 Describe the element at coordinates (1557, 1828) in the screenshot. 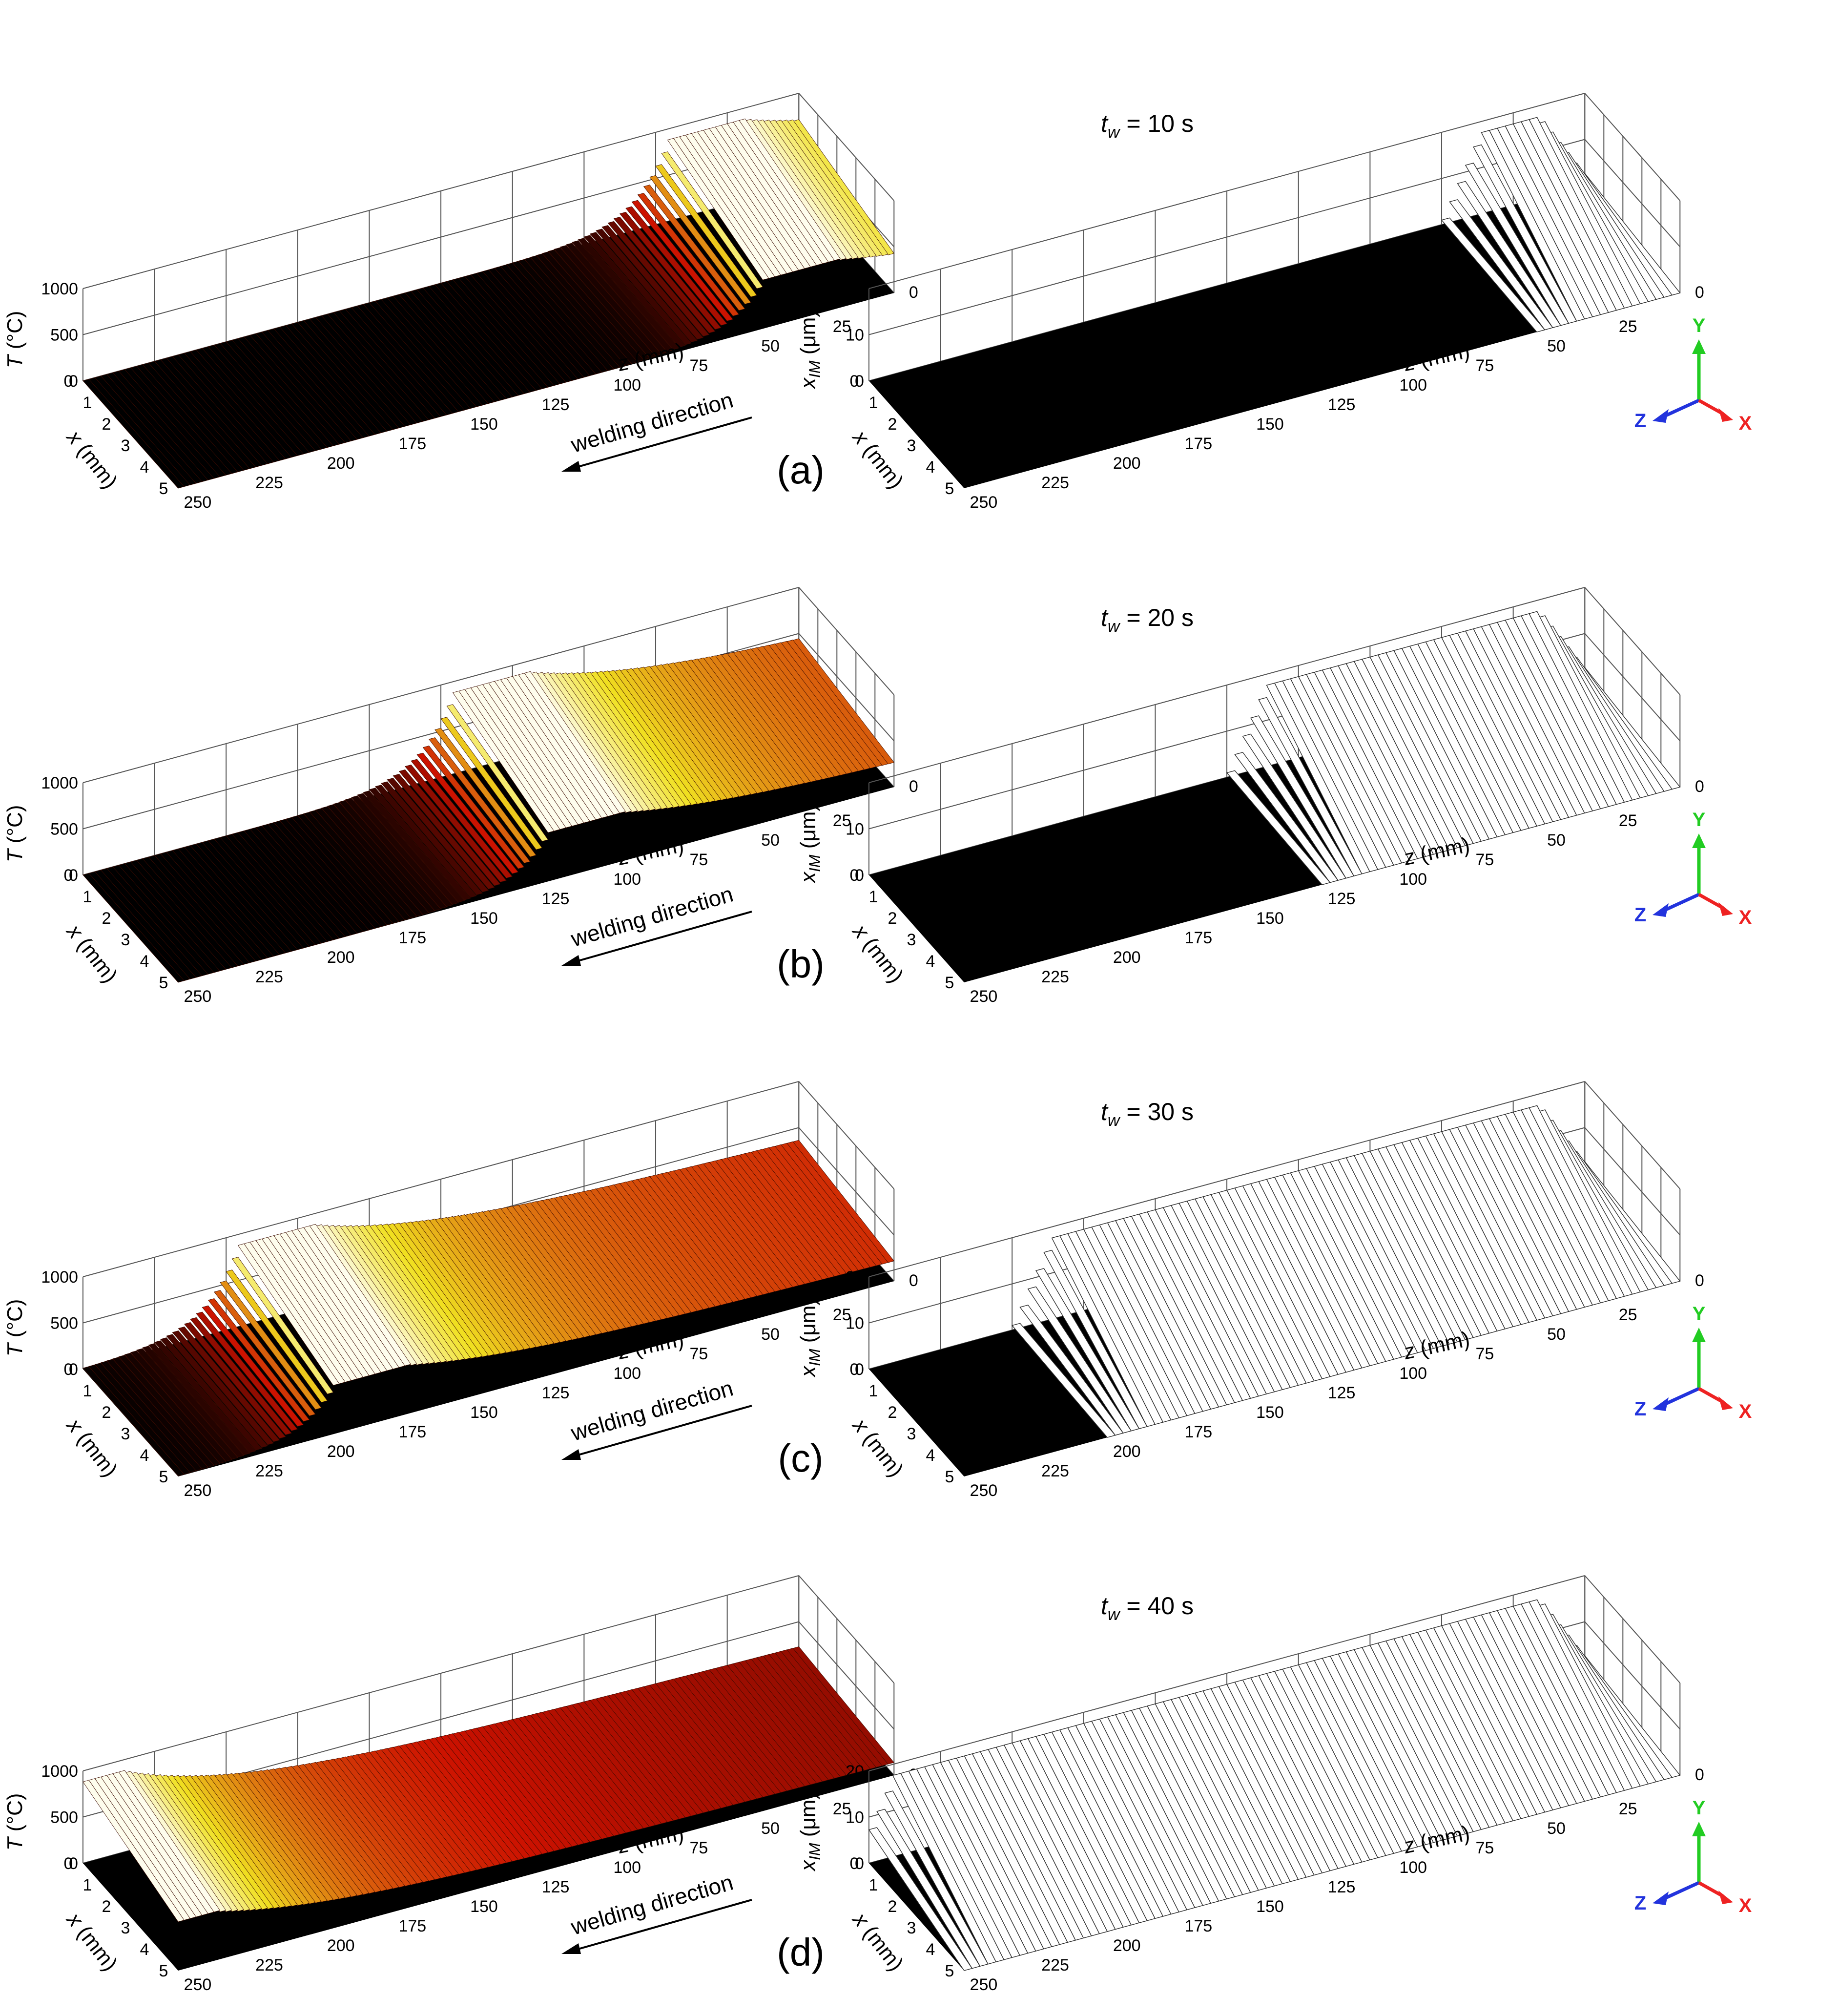

I see `im-z-tick: 50` at that location.